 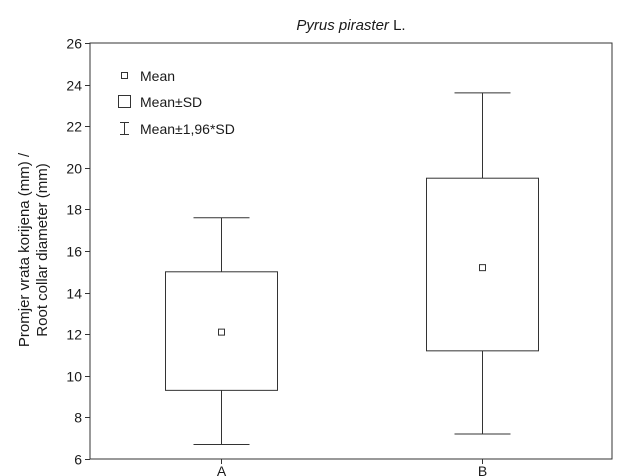 I want to click on legend-mean-symbol, so click(x=124, y=75).